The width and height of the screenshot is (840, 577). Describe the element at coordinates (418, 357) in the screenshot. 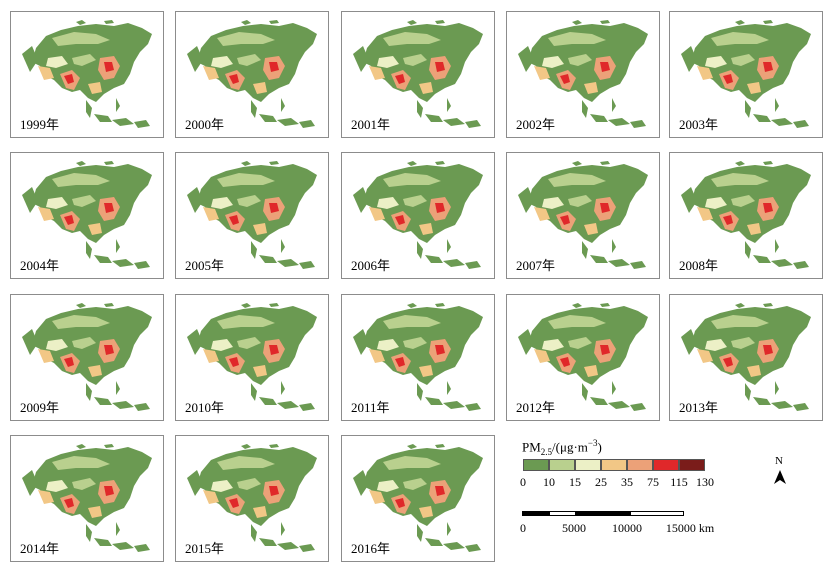

I see `map-panel-2011: 2011年` at that location.